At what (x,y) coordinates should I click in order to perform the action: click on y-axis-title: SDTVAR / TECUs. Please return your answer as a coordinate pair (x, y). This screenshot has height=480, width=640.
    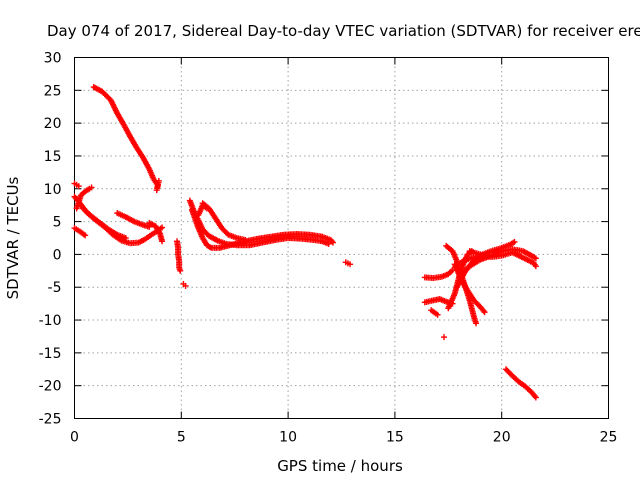
    Looking at the image, I should click on (13, 237).